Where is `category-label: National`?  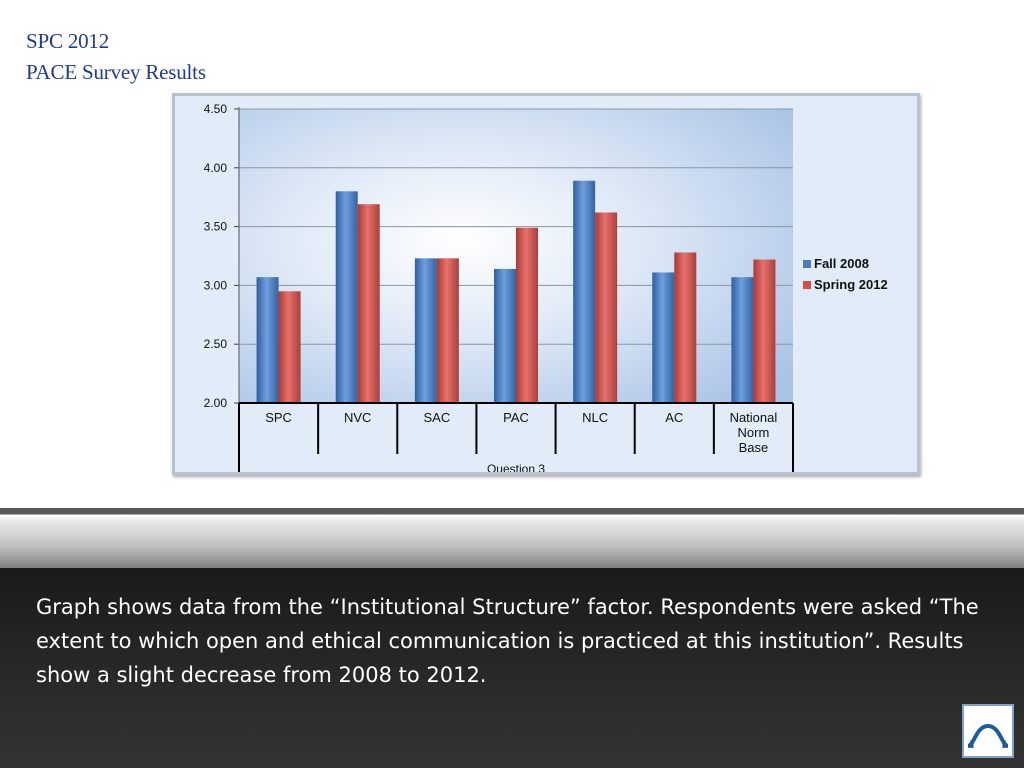 category-label: National is located at coordinates (754, 417).